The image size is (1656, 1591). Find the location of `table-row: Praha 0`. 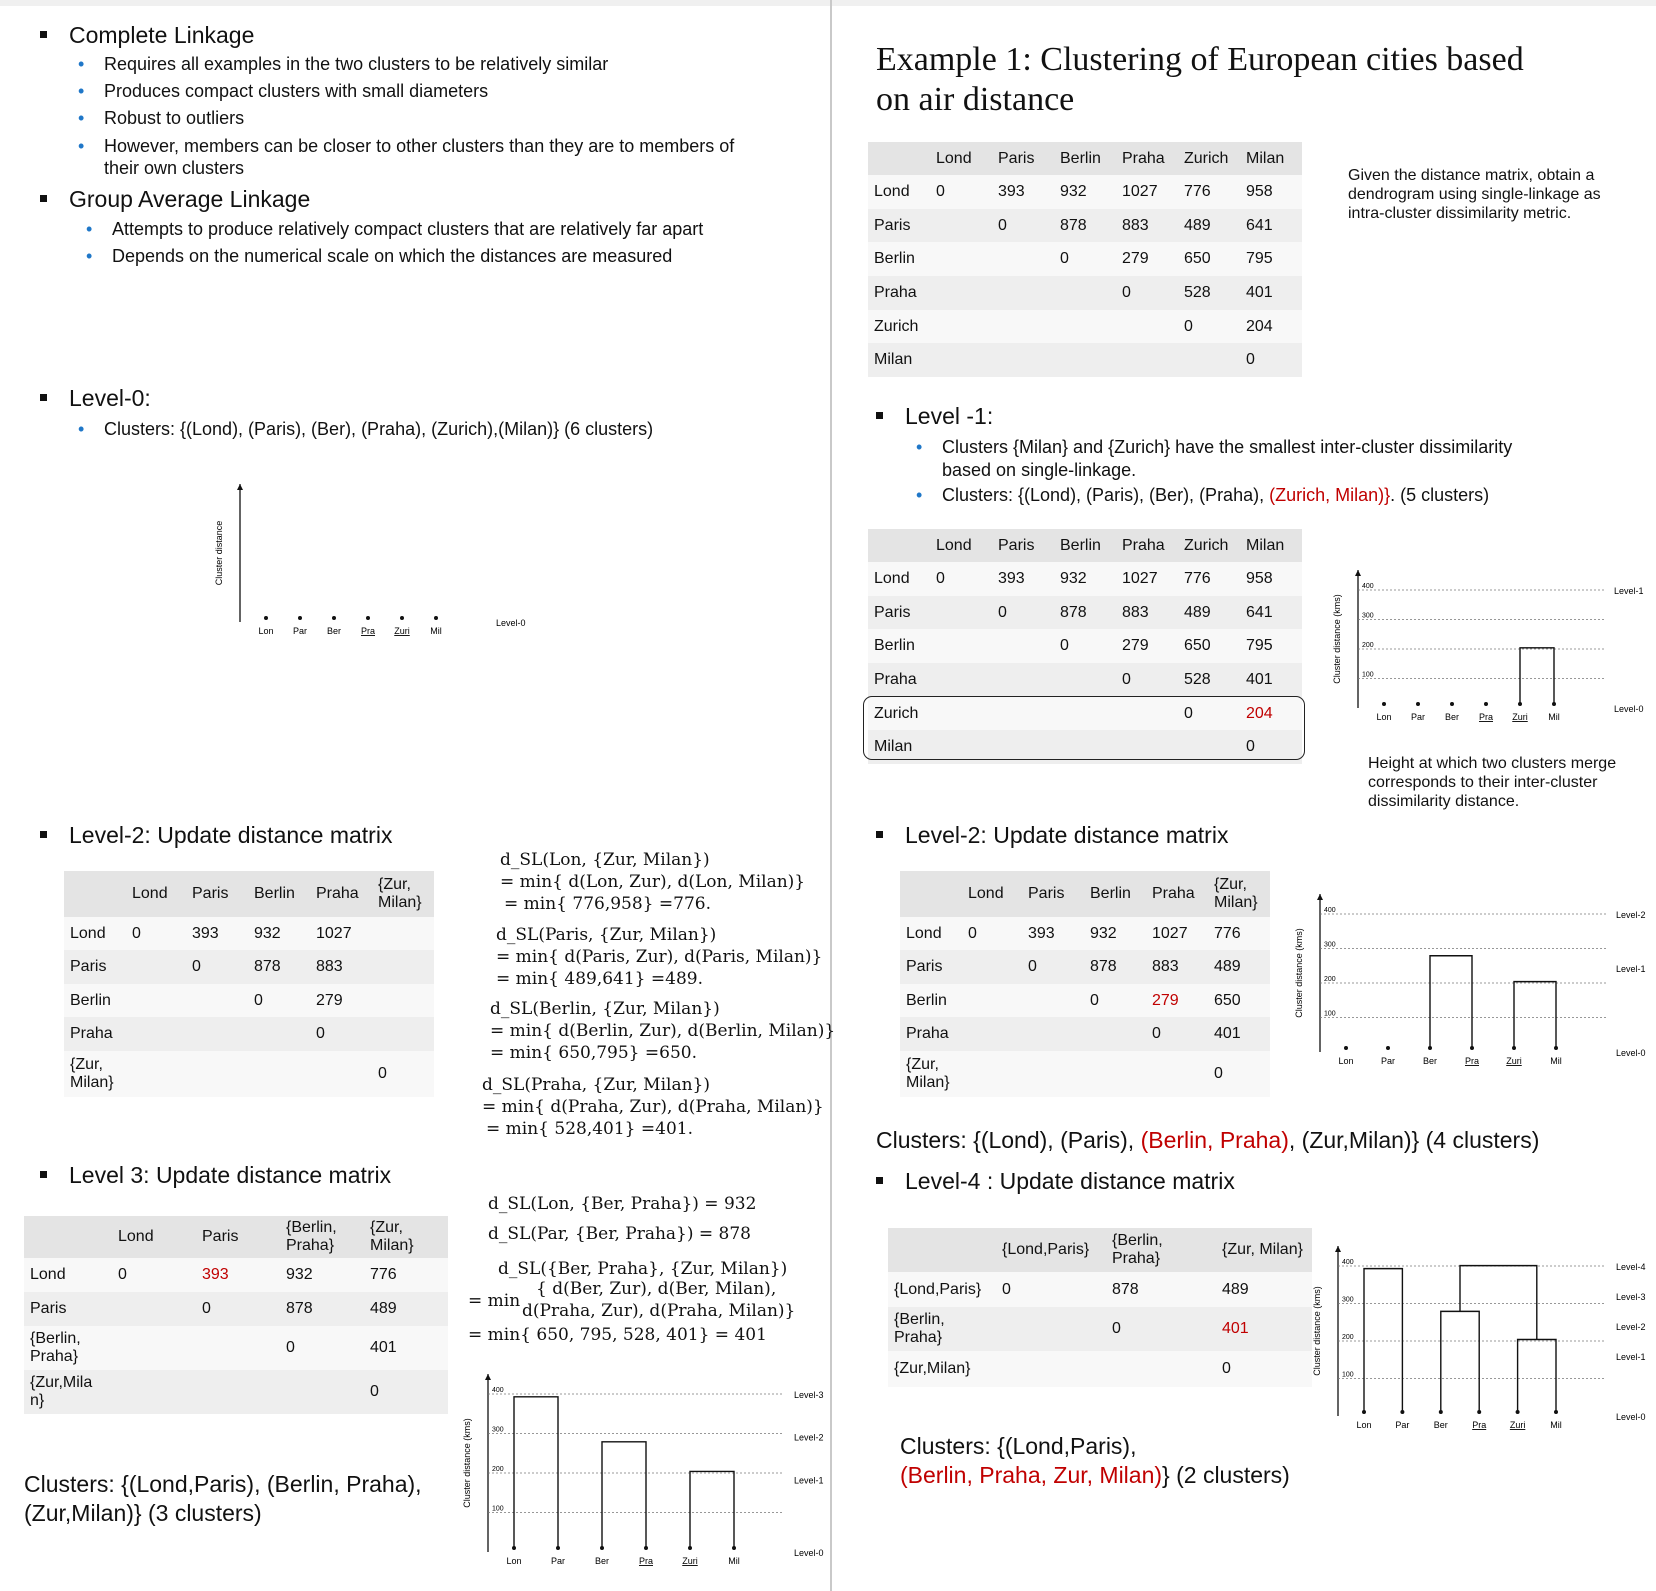

table-row: Praha 0 is located at coordinates (249, 1034).